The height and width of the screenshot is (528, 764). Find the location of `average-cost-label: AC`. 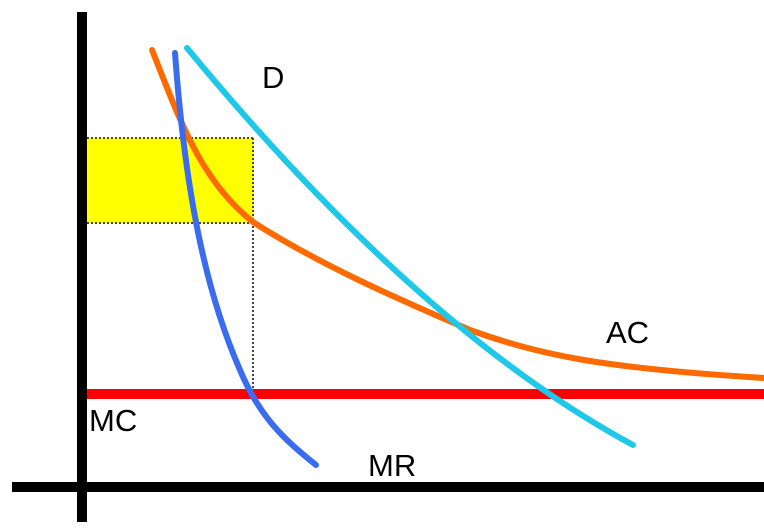

average-cost-label: AC is located at coordinates (627, 332).